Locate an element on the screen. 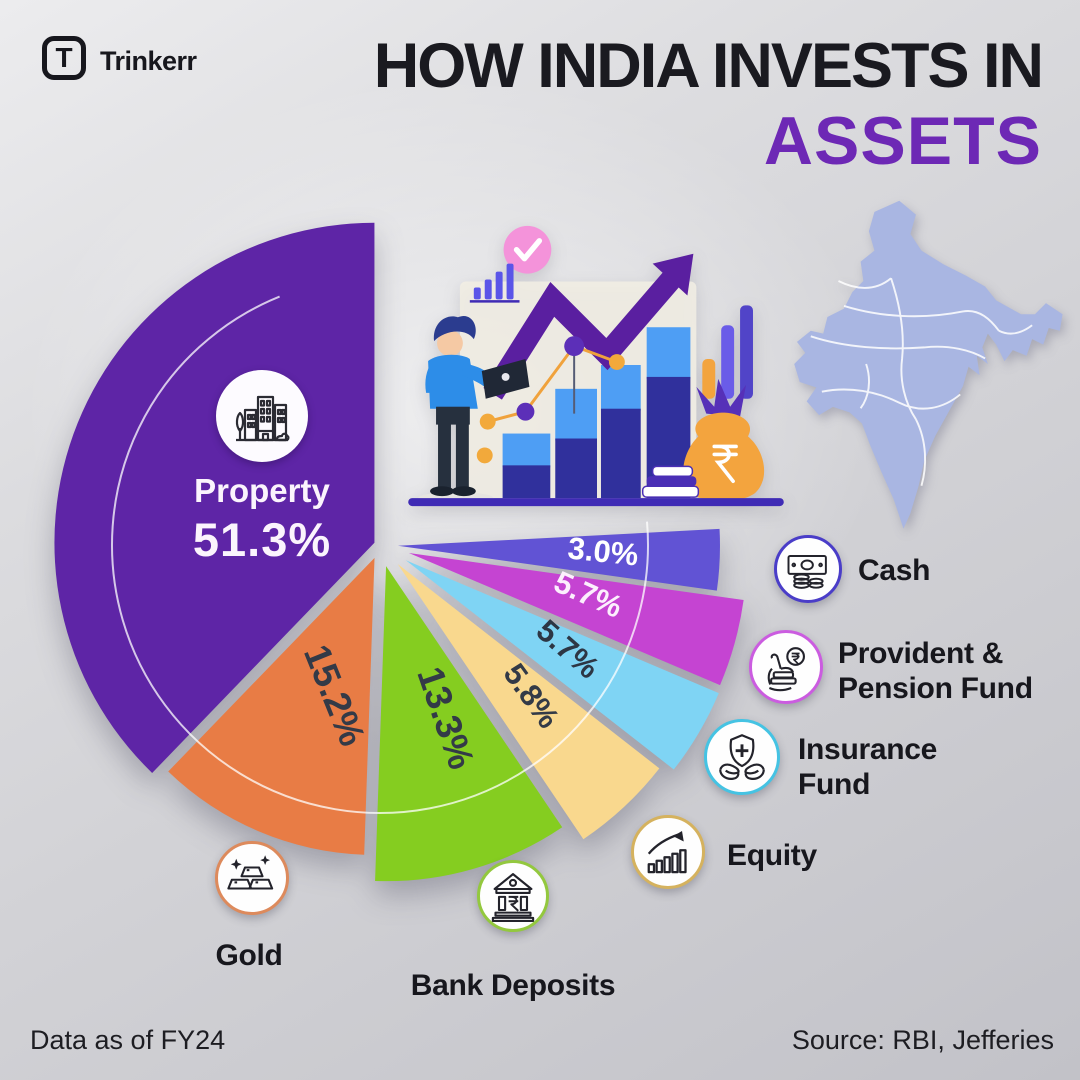 The image size is (1080, 1080). cash-legend-ring is located at coordinates (808, 569).